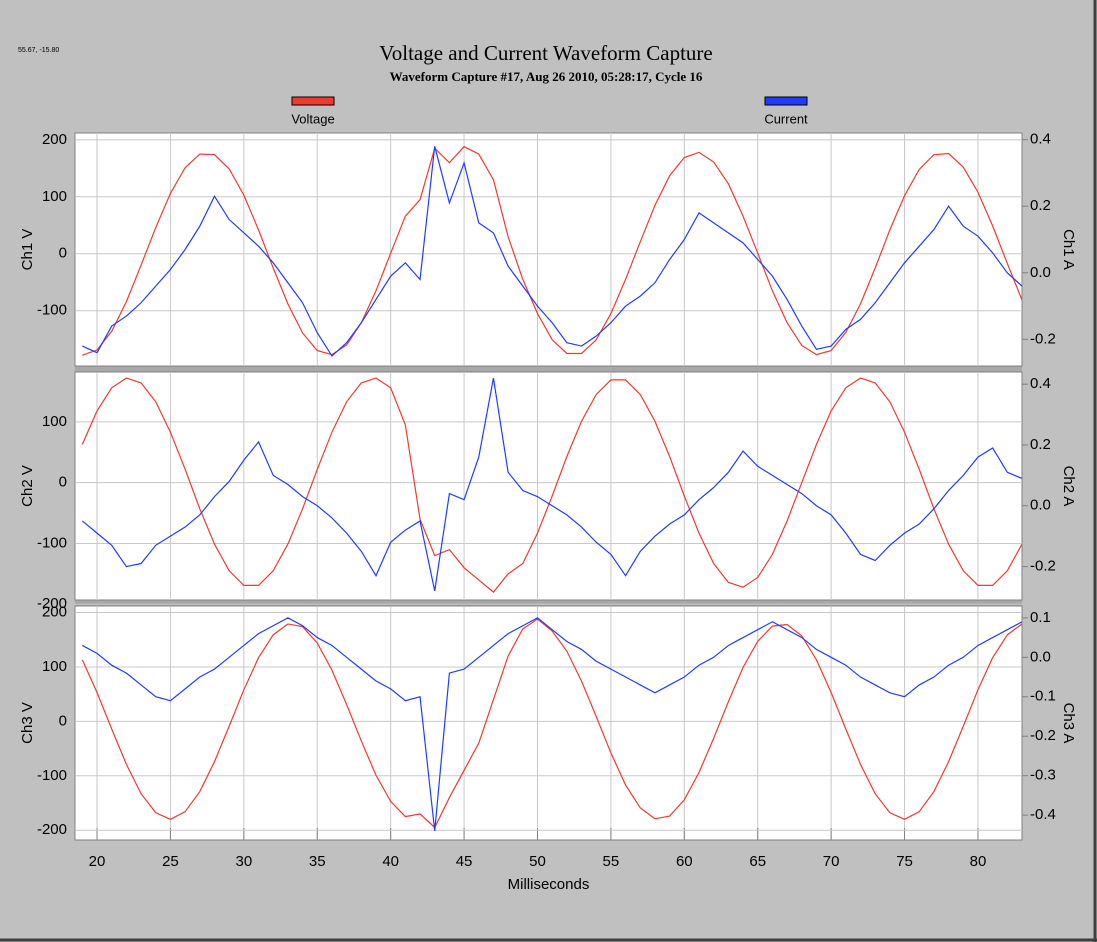 The width and height of the screenshot is (1097, 942). Describe the element at coordinates (27, 250) in the screenshot. I see `y-axis-title: Ch1 V` at that location.